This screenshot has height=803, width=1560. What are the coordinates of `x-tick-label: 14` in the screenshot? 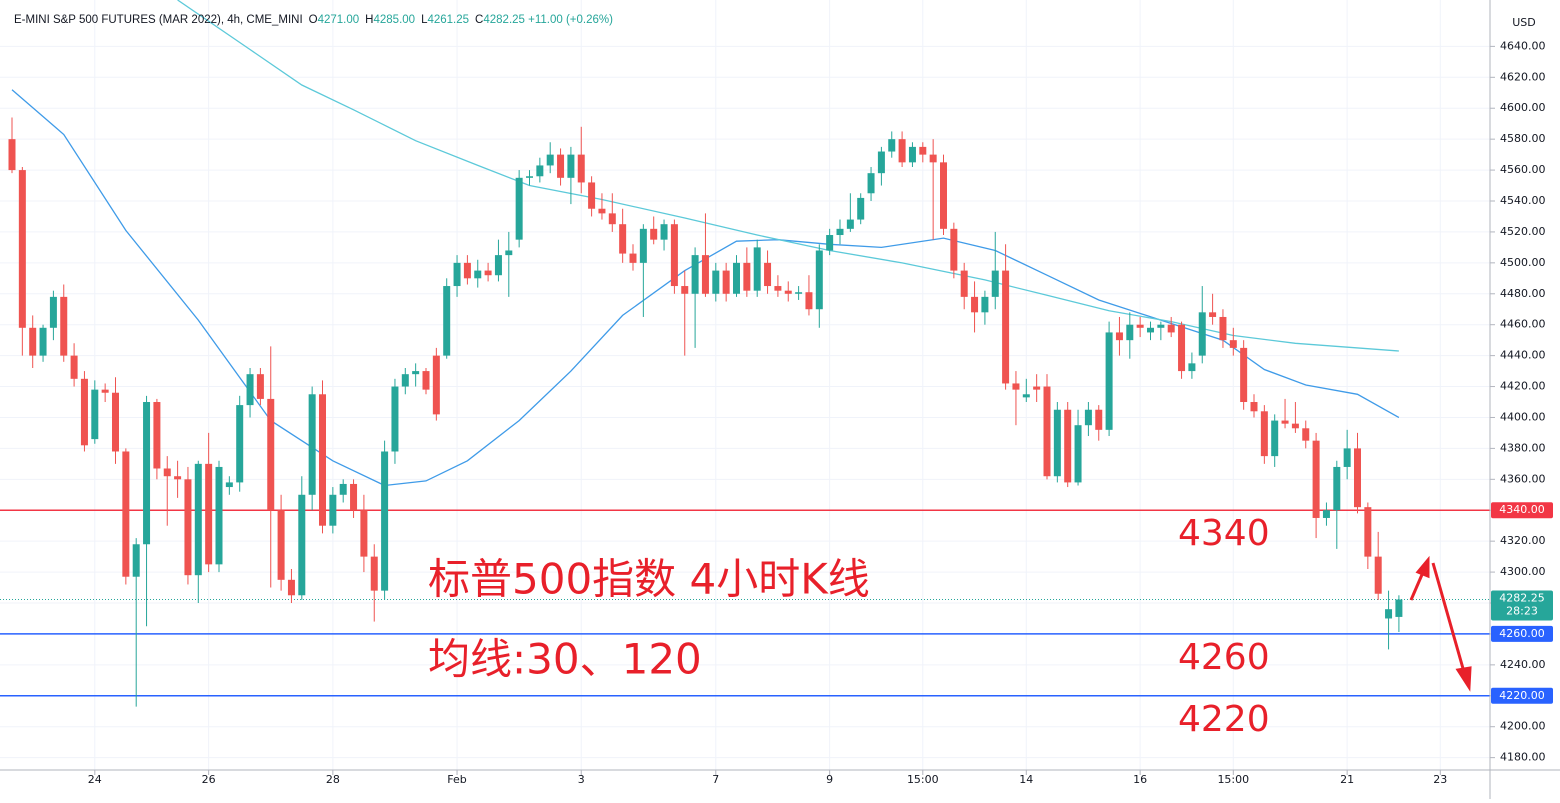 It's located at (1026, 779).